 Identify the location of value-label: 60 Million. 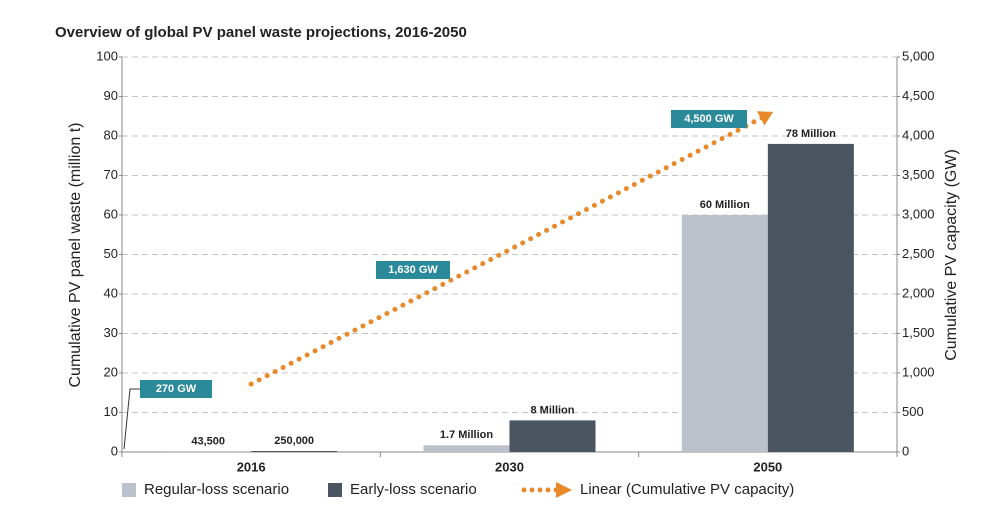
(725, 205).